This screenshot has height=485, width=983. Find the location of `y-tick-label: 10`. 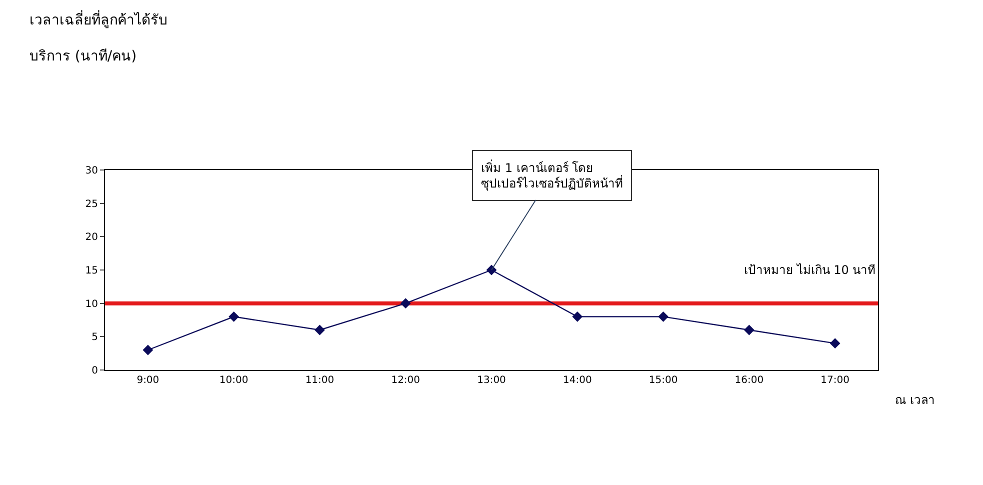

y-tick-label: 10 is located at coordinates (91, 304).